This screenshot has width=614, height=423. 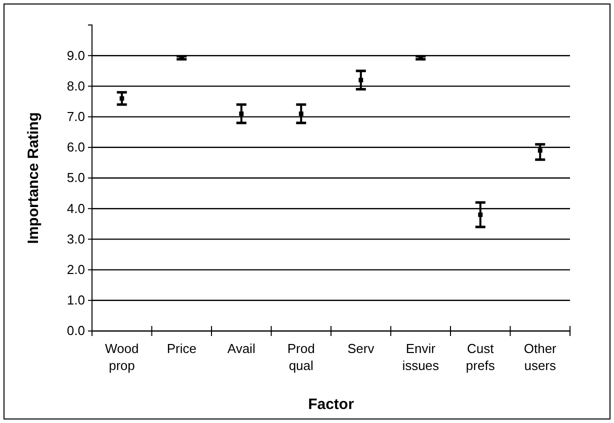 I want to click on x-tick-label: Other users, so click(x=541, y=357).